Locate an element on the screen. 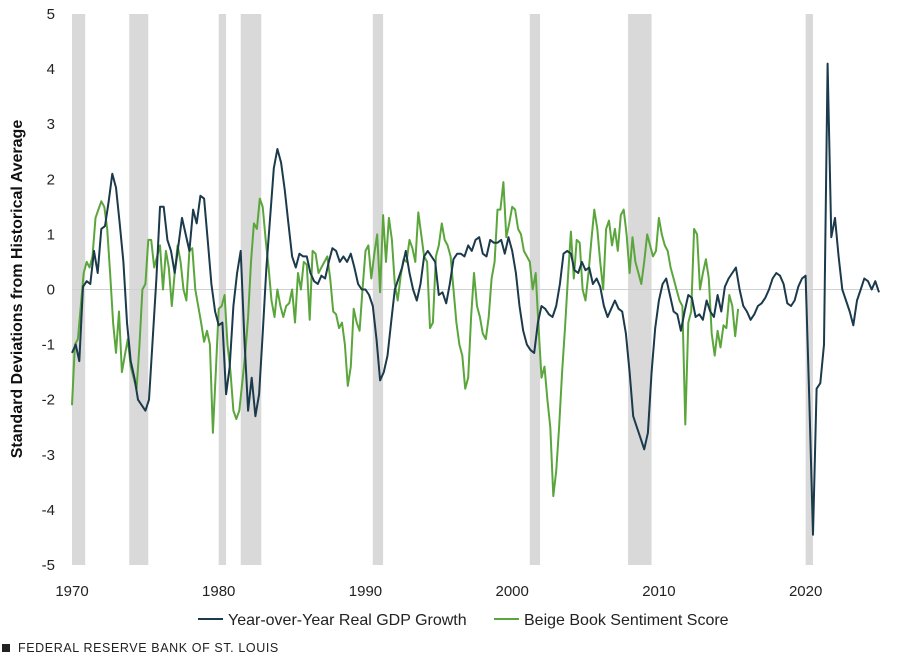 The width and height of the screenshot is (909, 660). y-tick-label: 2 is located at coordinates (51, 179).